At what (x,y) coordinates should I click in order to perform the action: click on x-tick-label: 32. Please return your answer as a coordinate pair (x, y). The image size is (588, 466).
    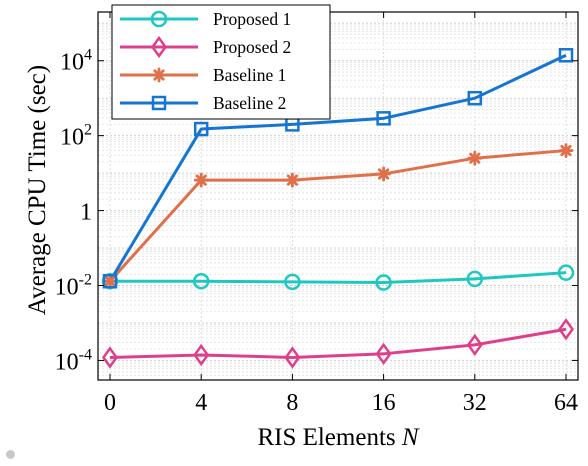
    Looking at the image, I should click on (475, 403).